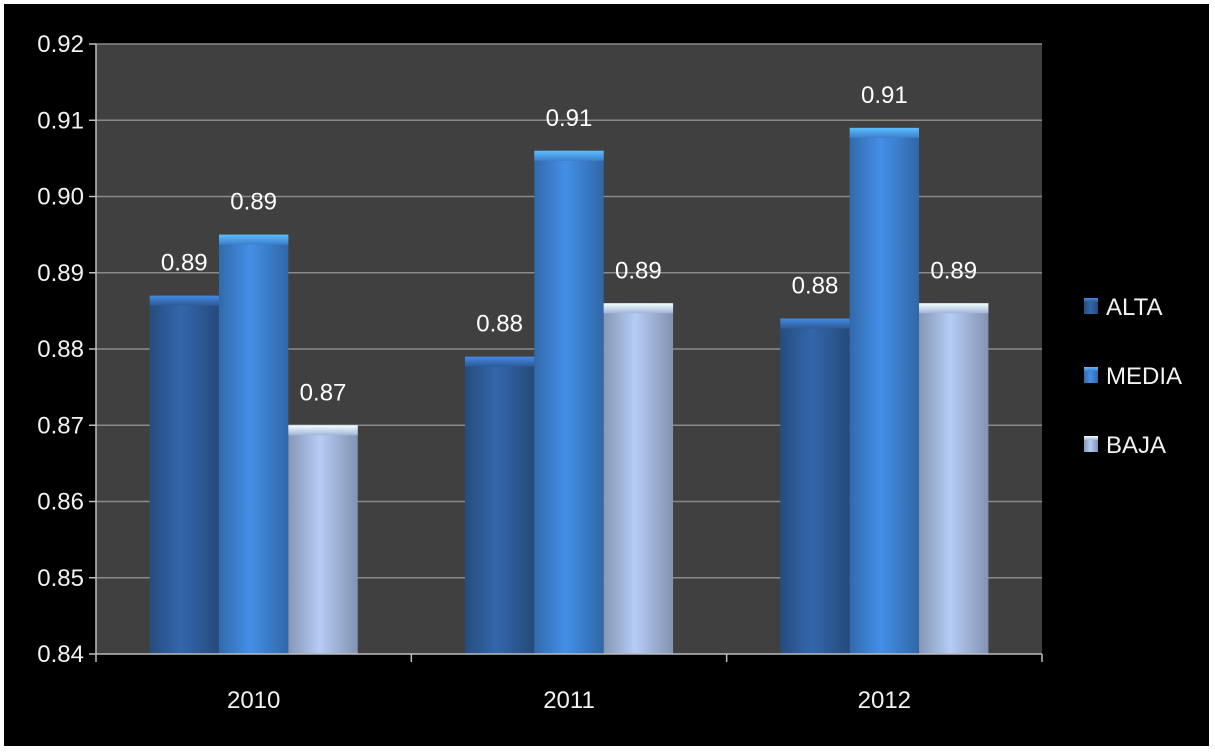 The height and width of the screenshot is (754, 1215). What do you see at coordinates (884, 390) in the screenshot?
I see `bar-media-2012` at bounding box center [884, 390].